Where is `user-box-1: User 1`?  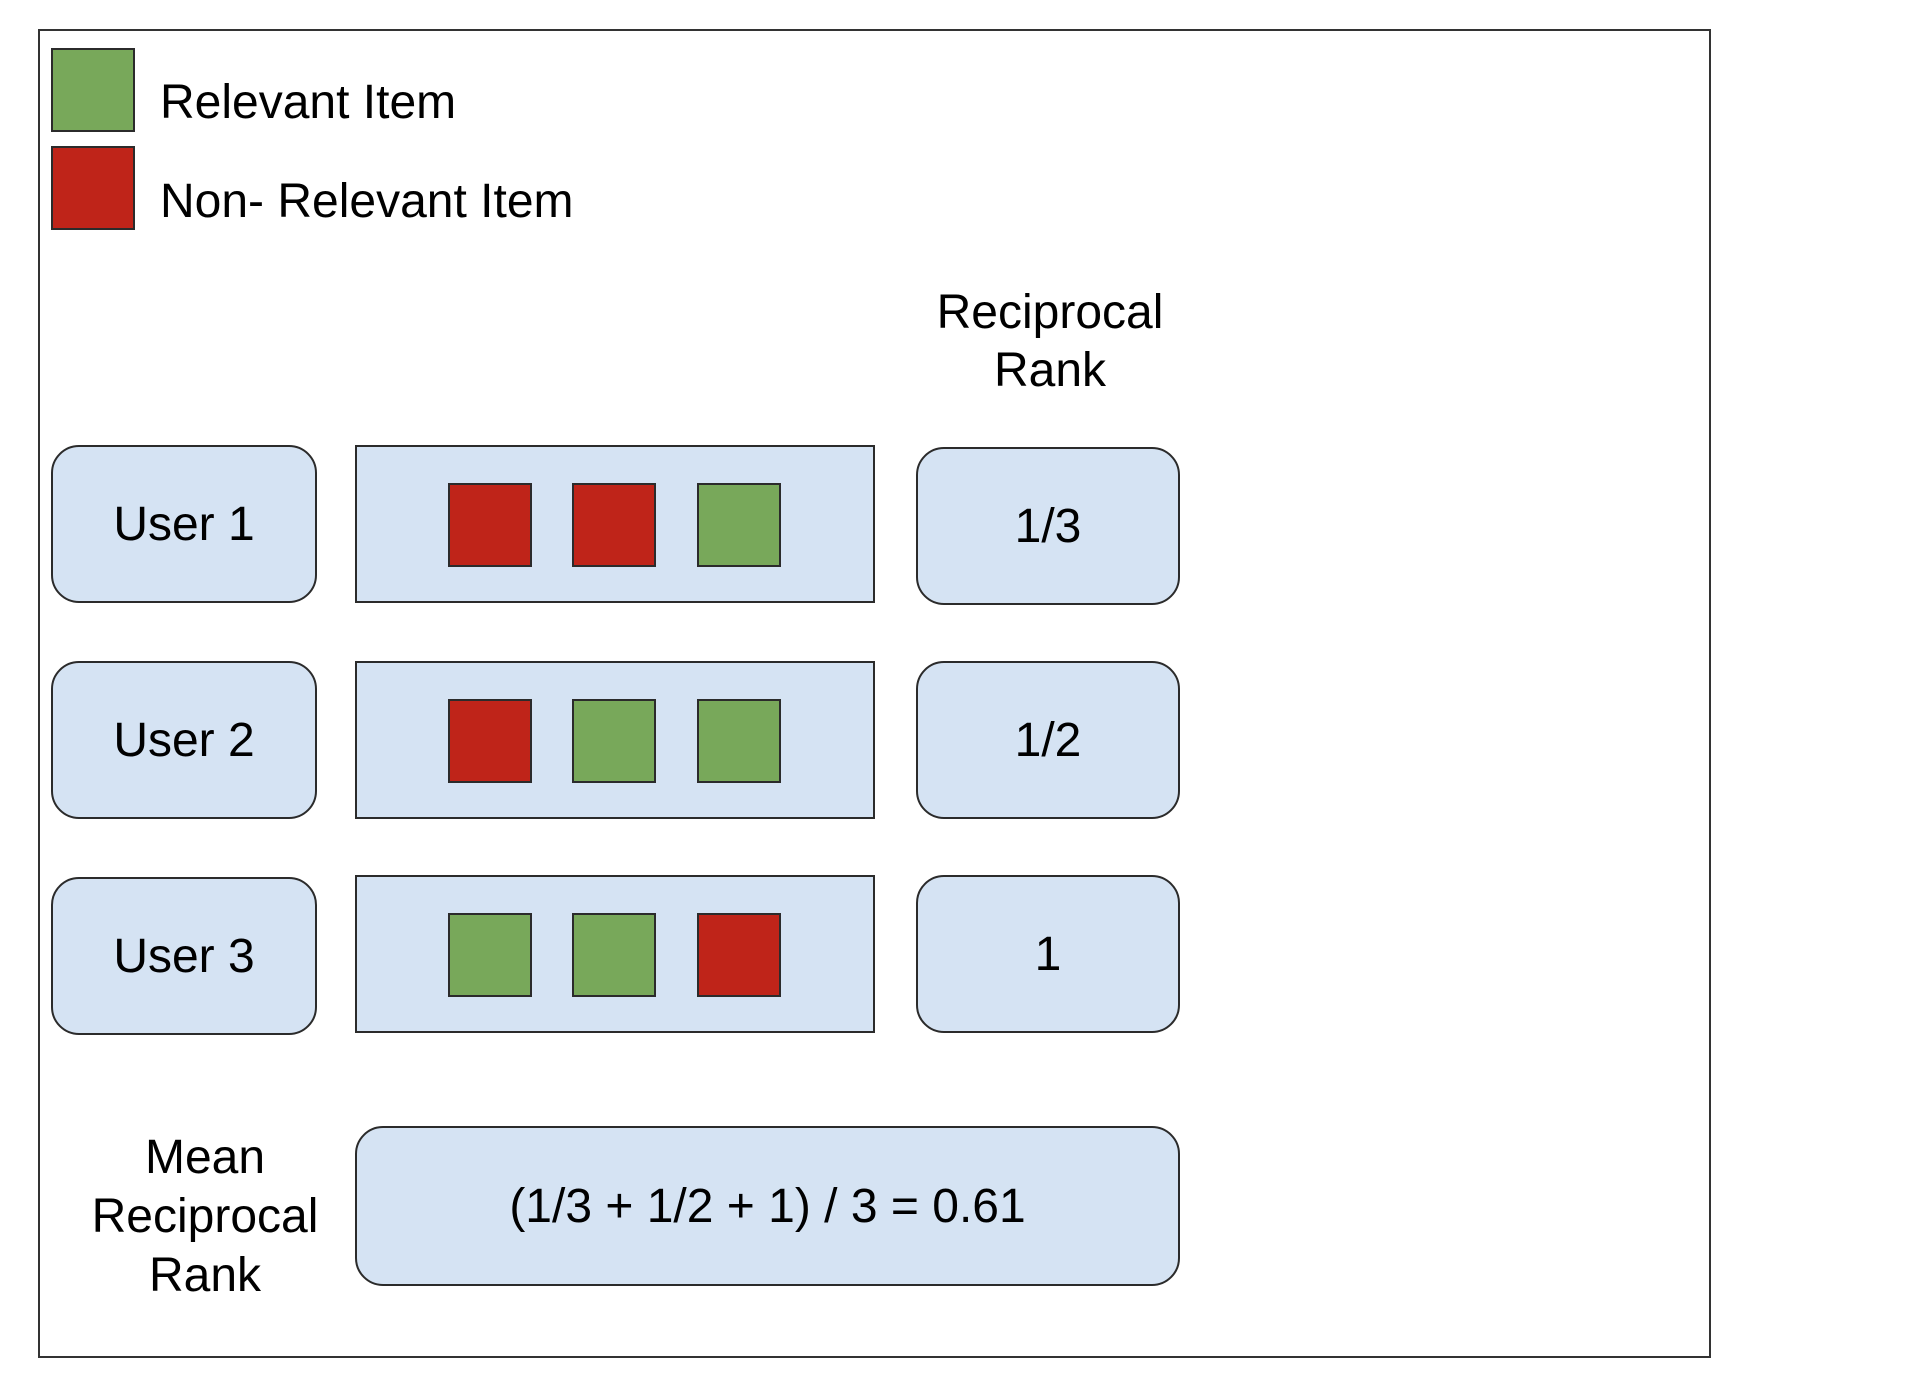 user-box-1: User 1 is located at coordinates (184, 524).